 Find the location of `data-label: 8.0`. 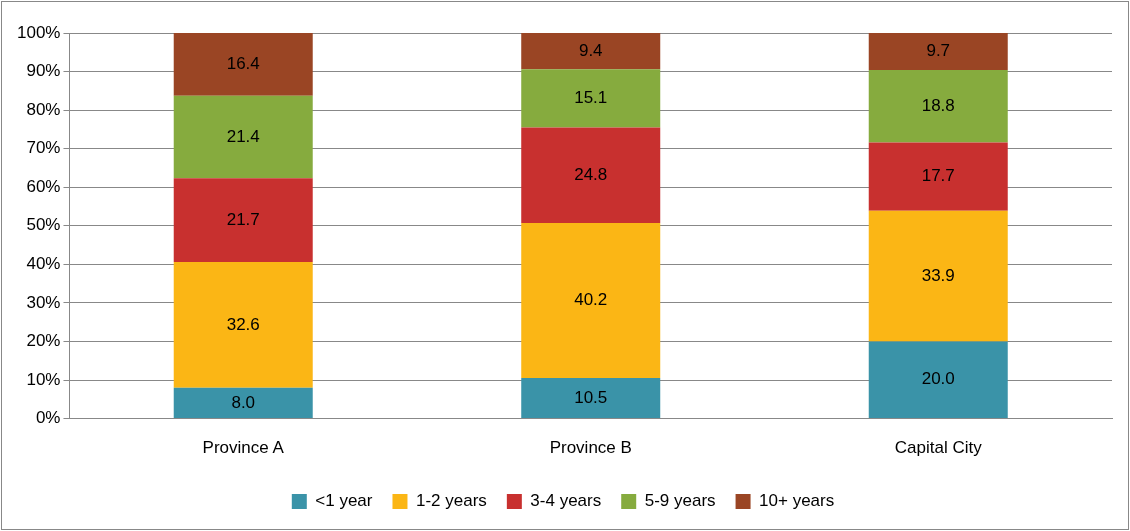

data-label: 8.0 is located at coordinates (243, 402).